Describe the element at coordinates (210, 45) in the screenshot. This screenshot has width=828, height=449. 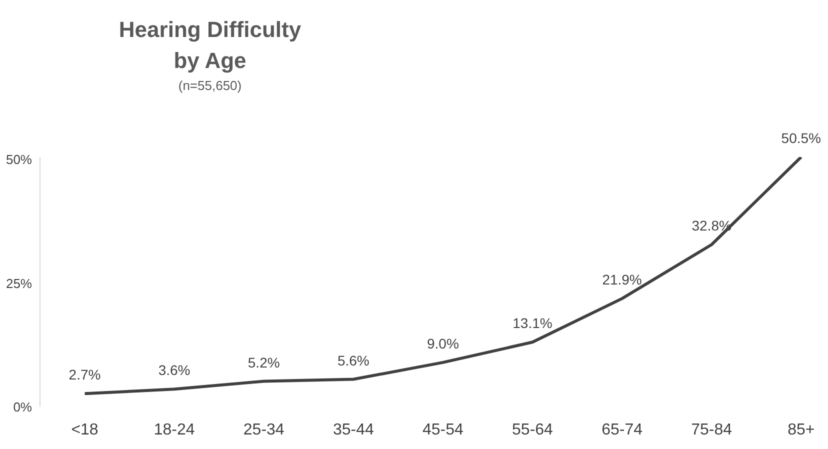
I see `chart-title: Hearing Difficulty by Age` at that location.